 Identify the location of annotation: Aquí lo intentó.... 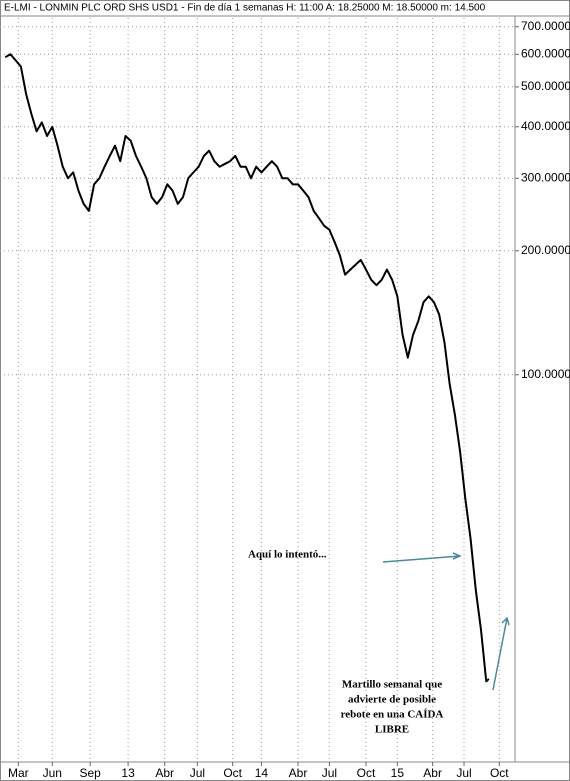
(287, 555).